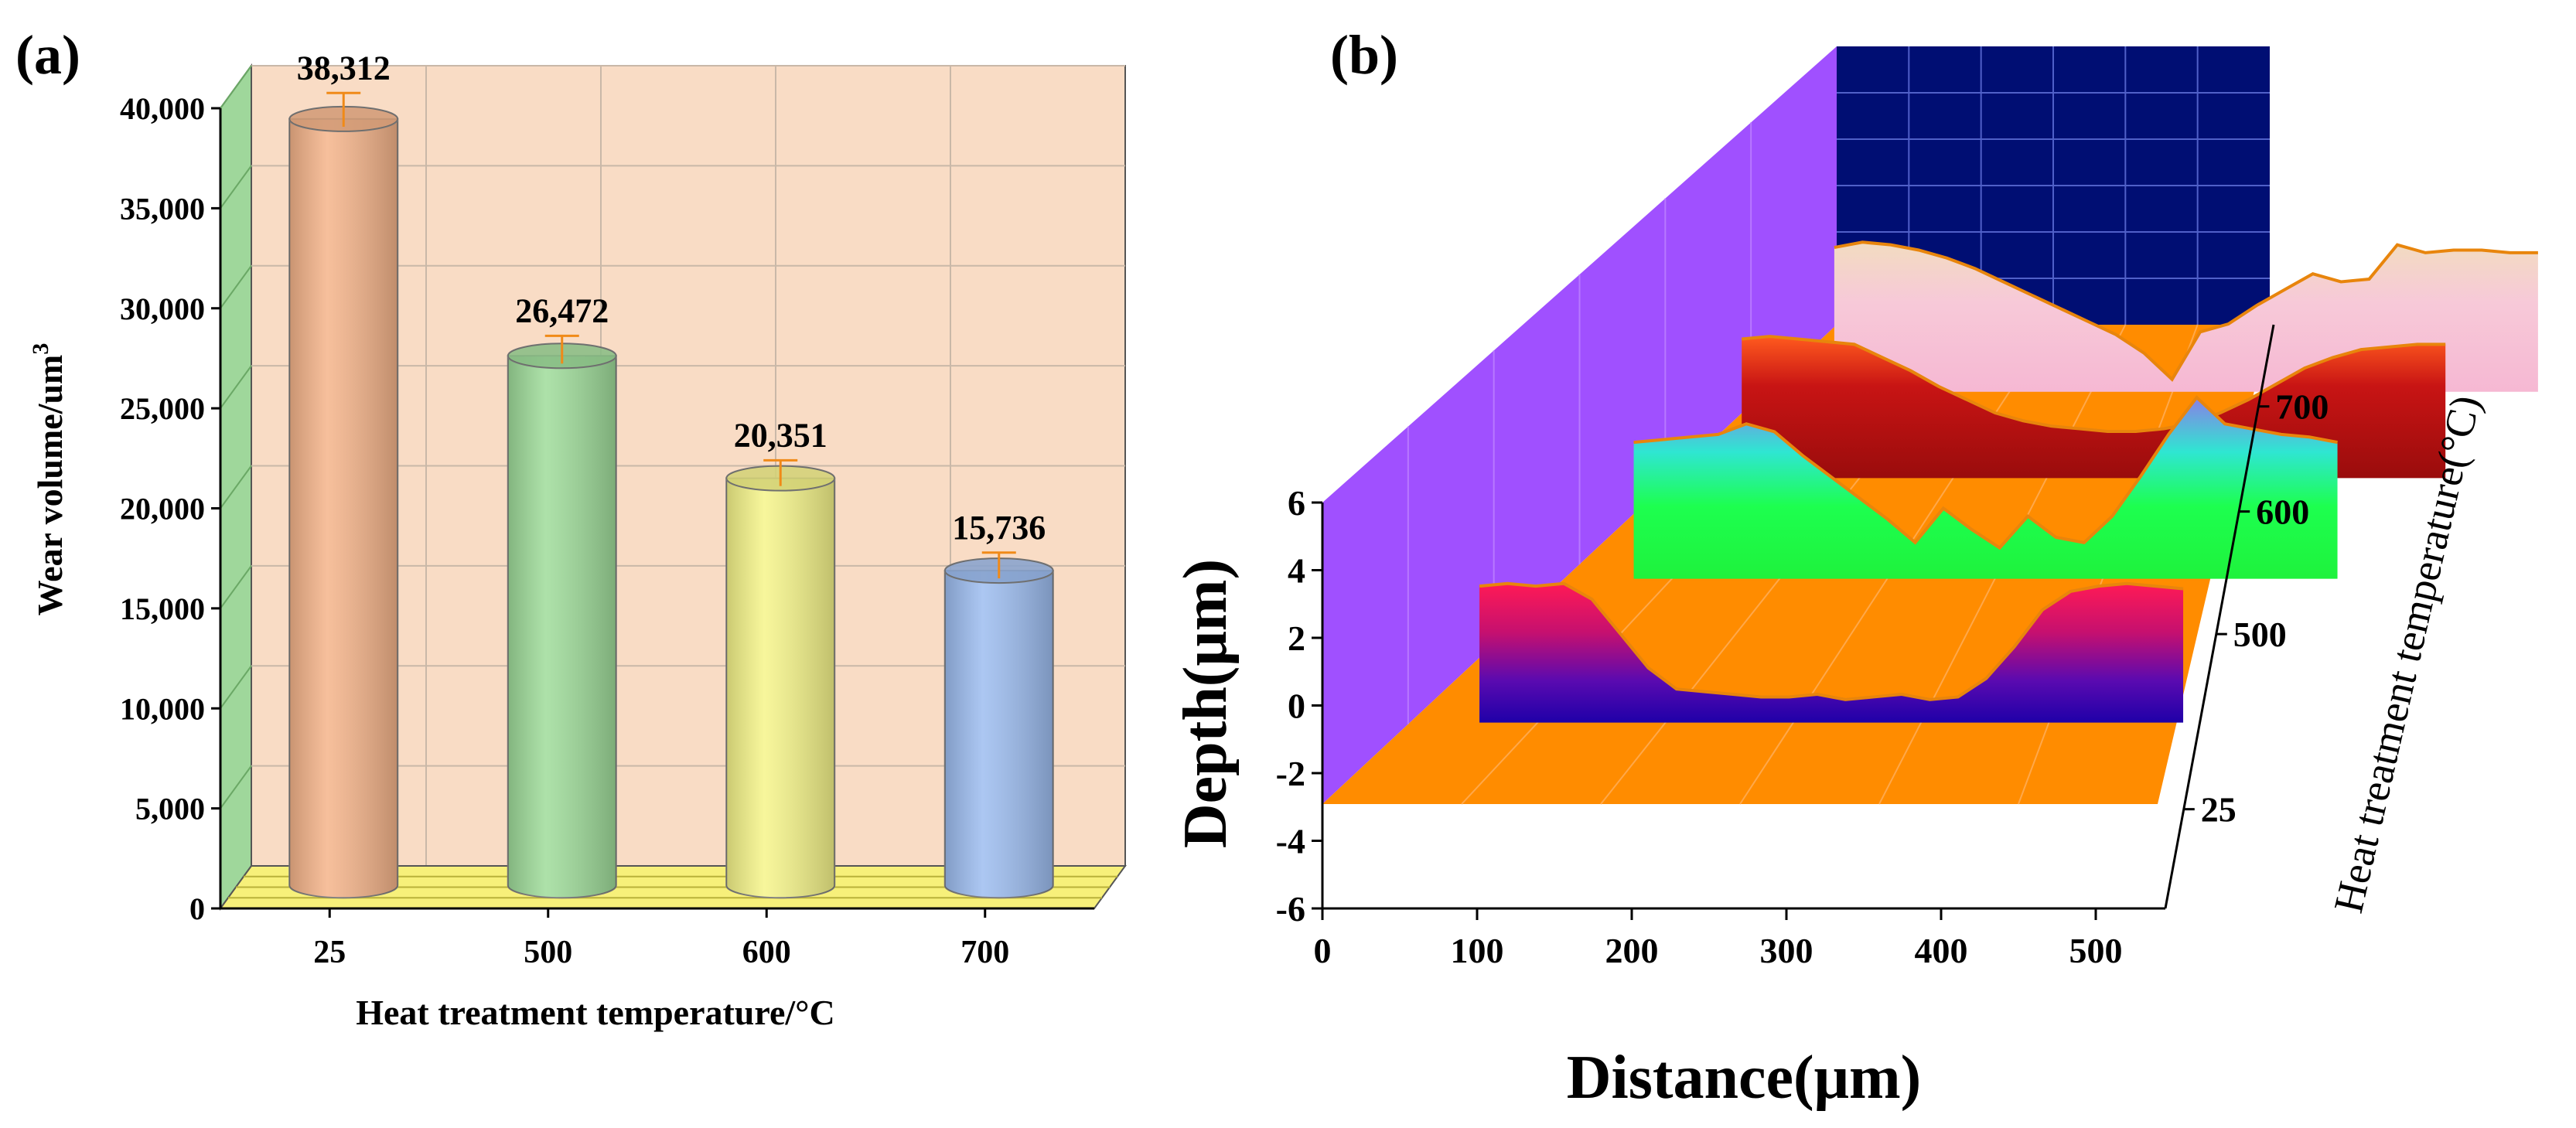  I want to click on temperature-tick-label: 500, so click(2260, 634).